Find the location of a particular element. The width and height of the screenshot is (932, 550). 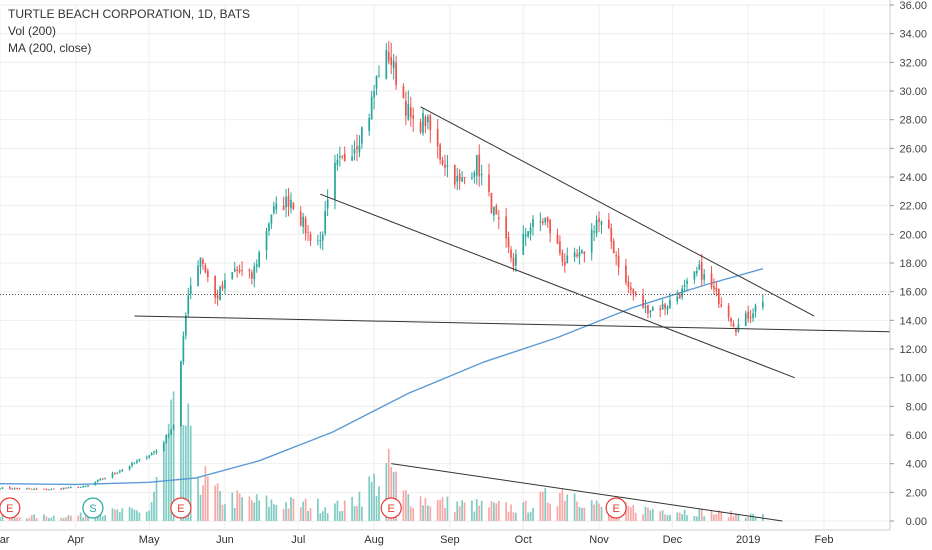

ma-indicator-label: MA (200, close) is located at coordinates (50, 48).